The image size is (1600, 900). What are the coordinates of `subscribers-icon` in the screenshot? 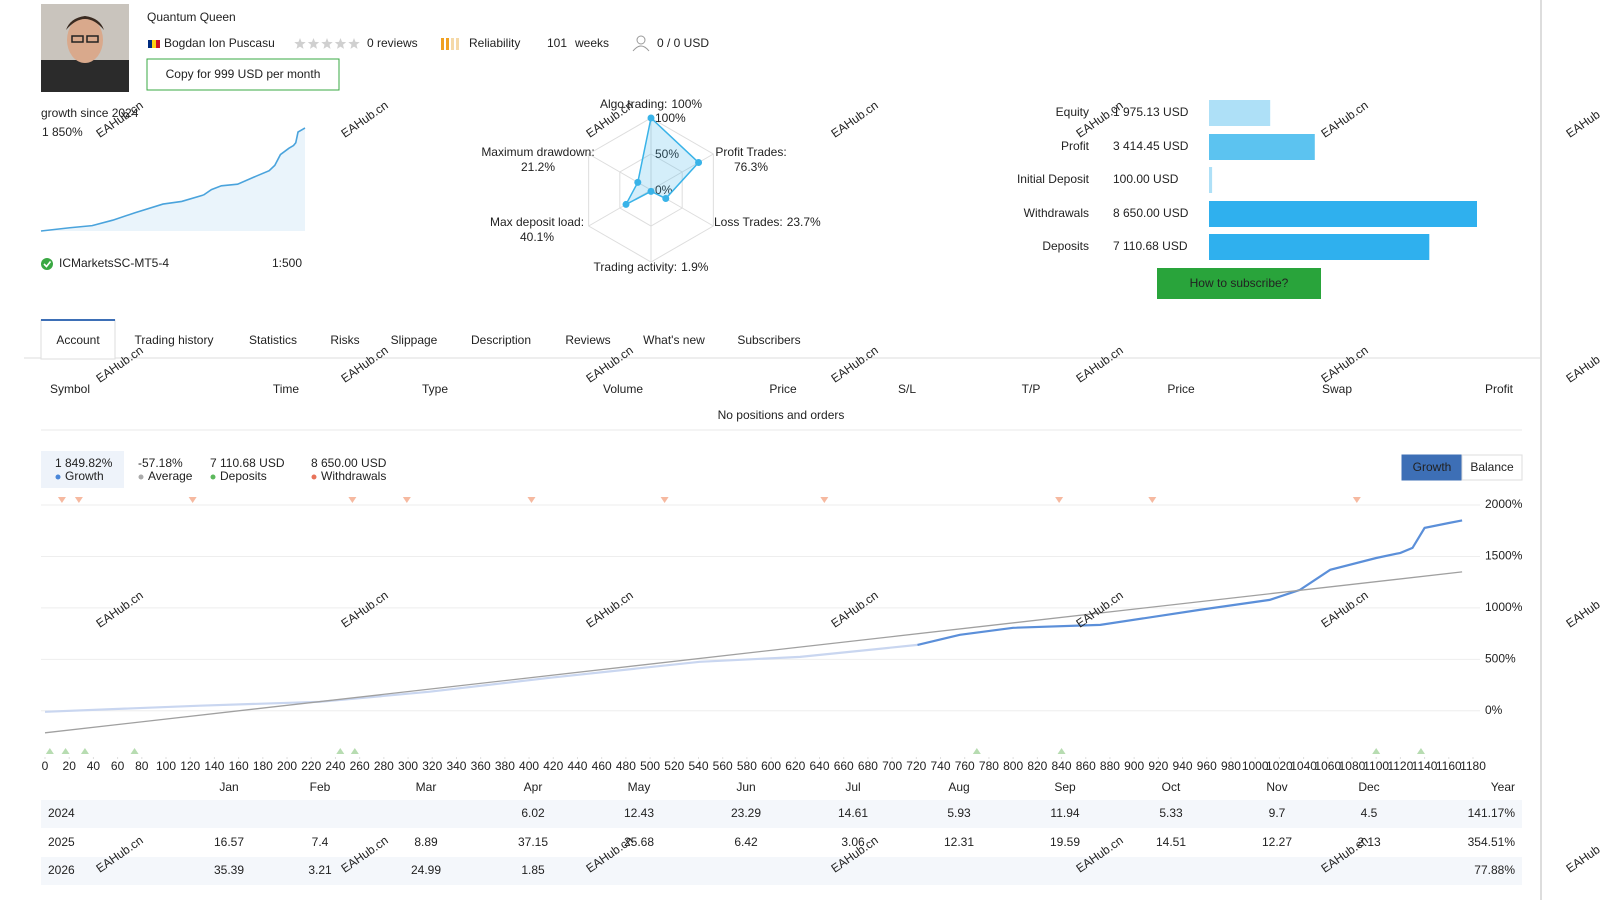 It's located at (641, 48).